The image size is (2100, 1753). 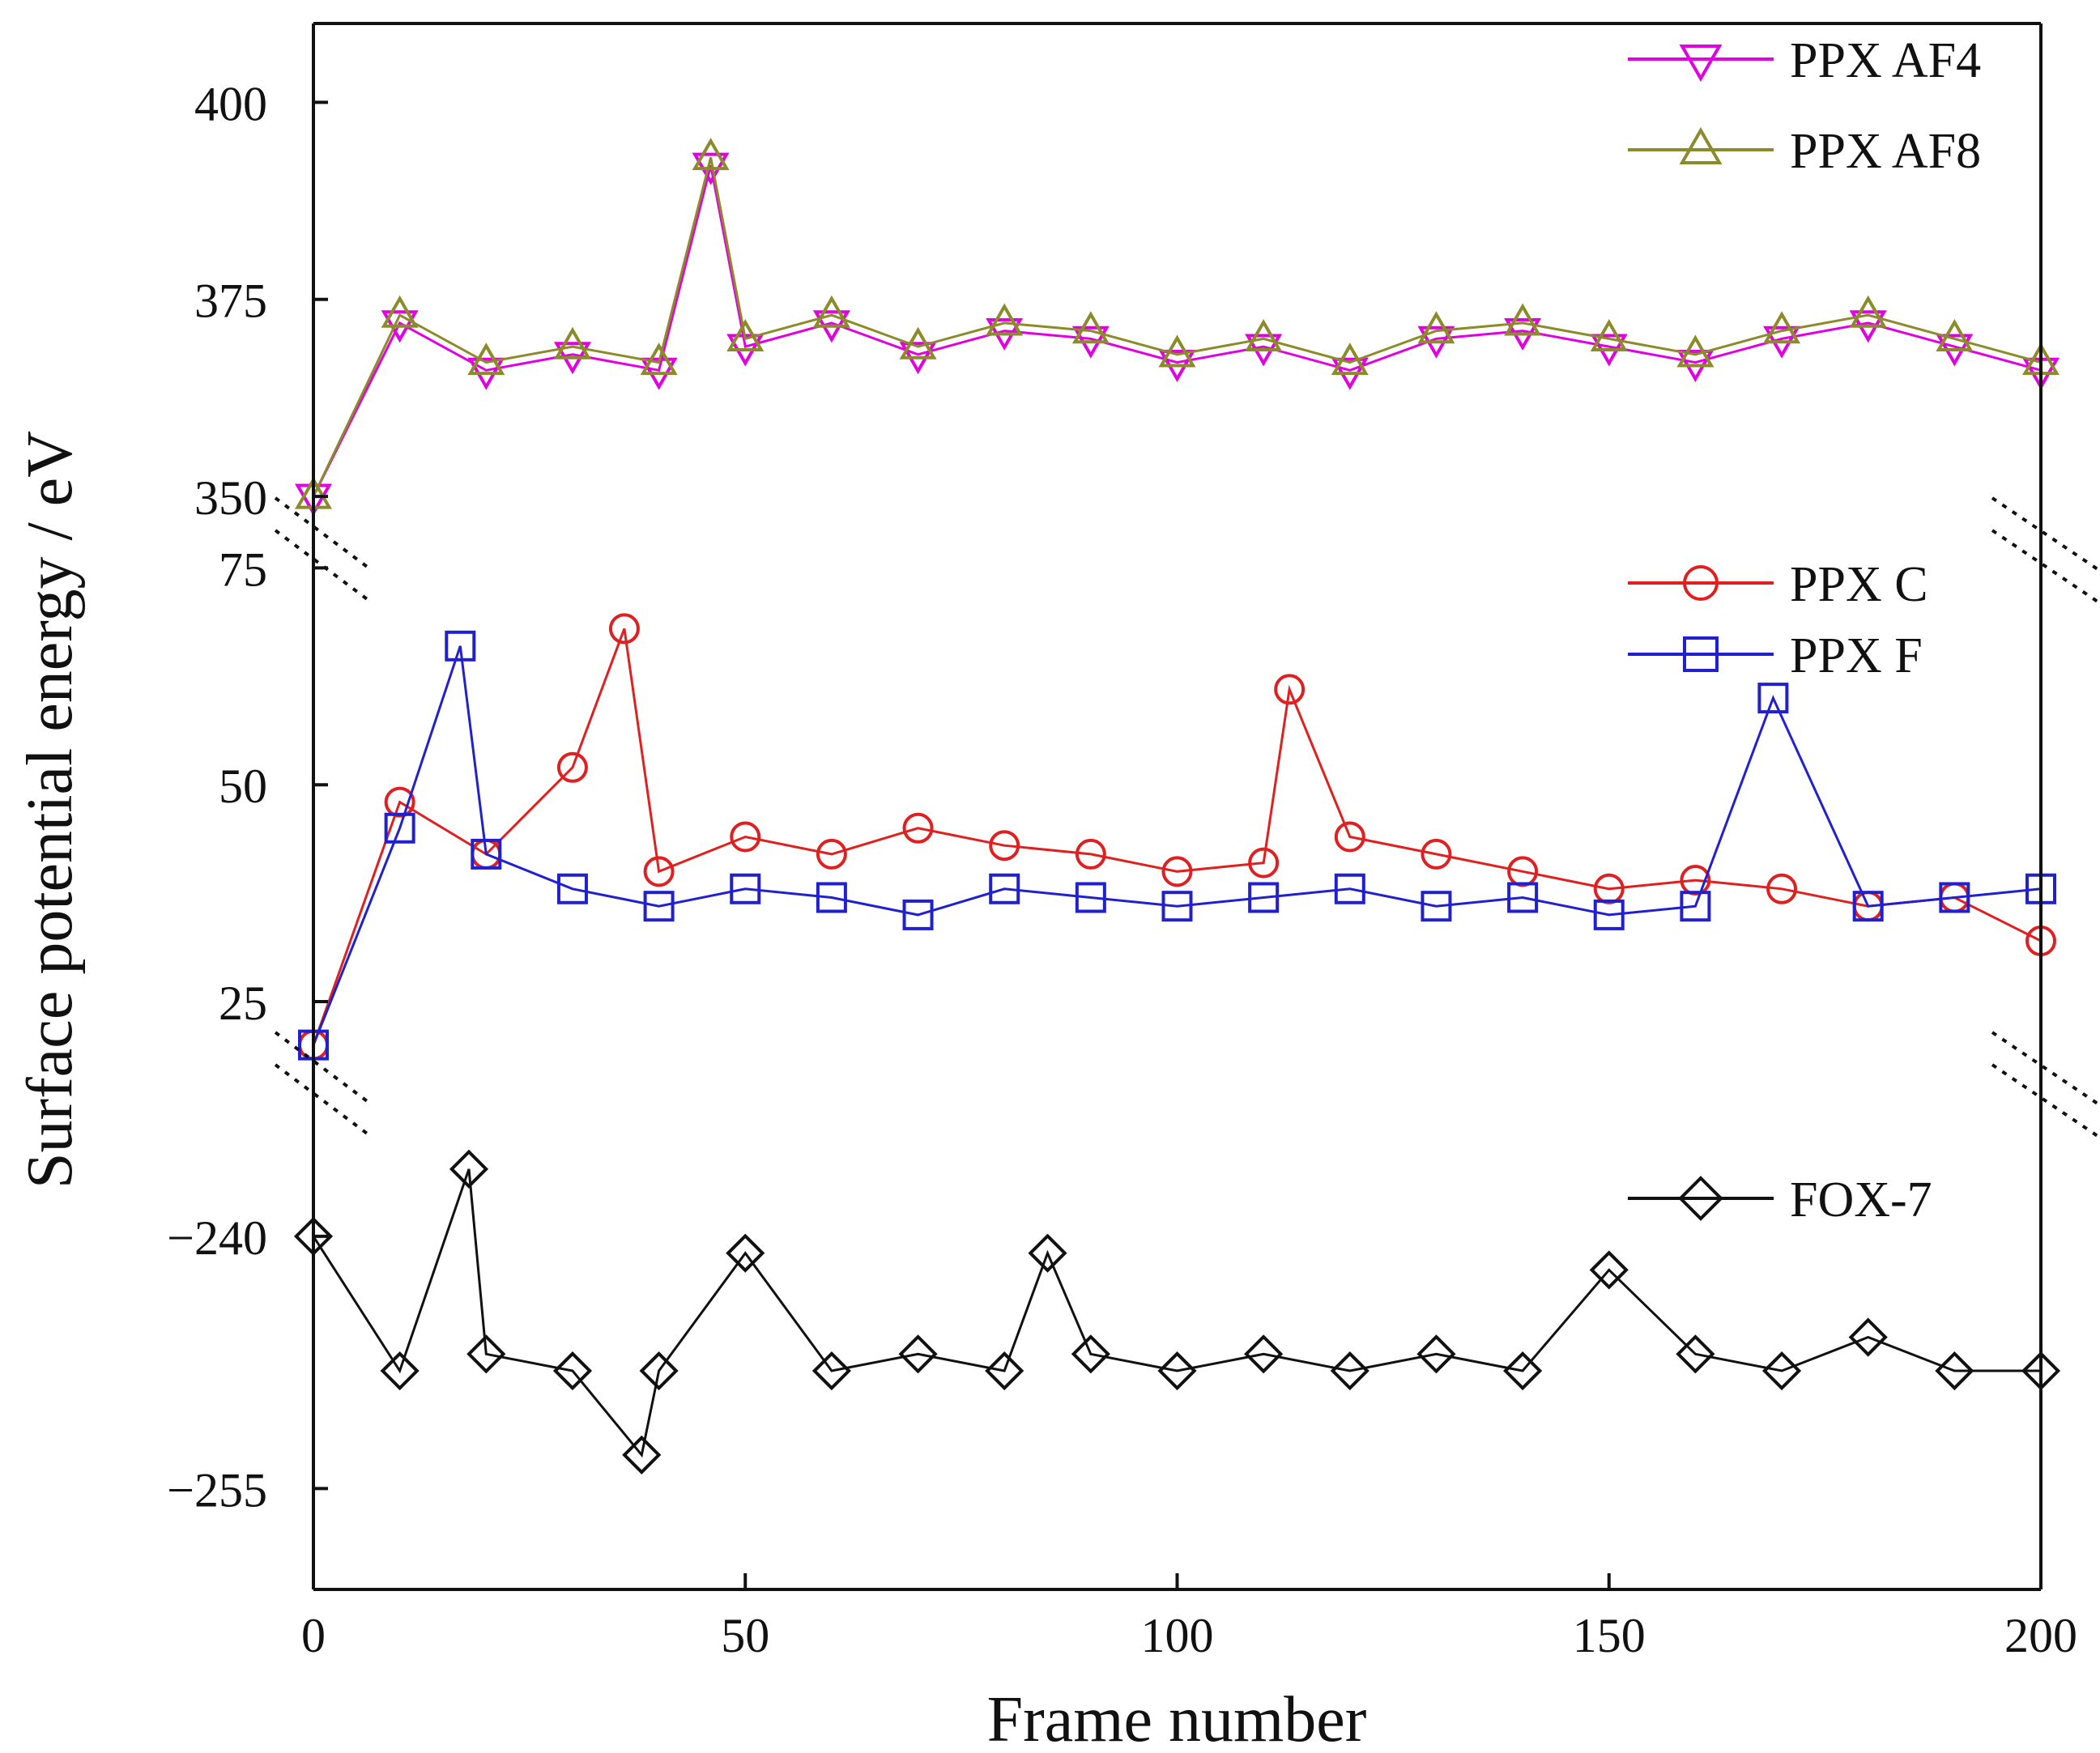 I want to click on axis-break-bottom-right, so click(x=2045, y=1085).